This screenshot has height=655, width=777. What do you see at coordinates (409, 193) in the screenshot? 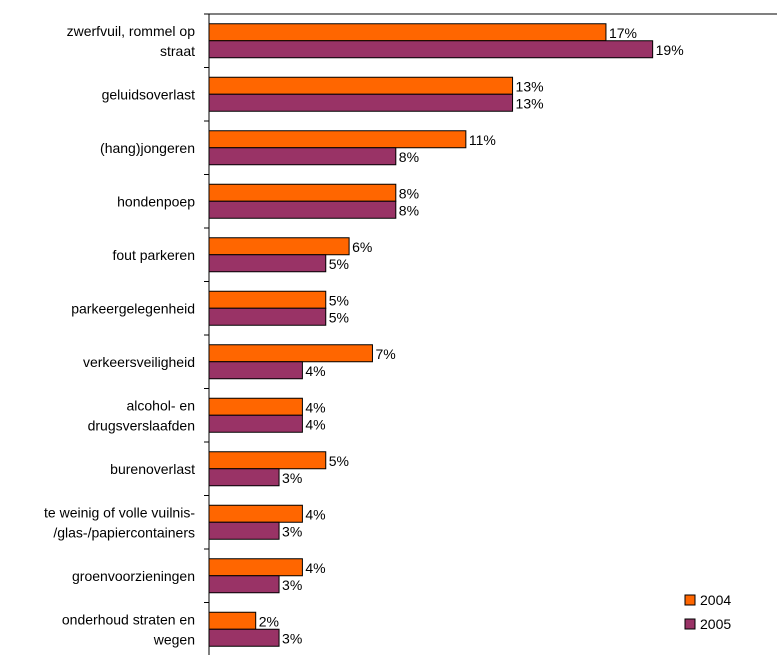
I see `data-label-2004: 8%` at bounding box center [409, 193].